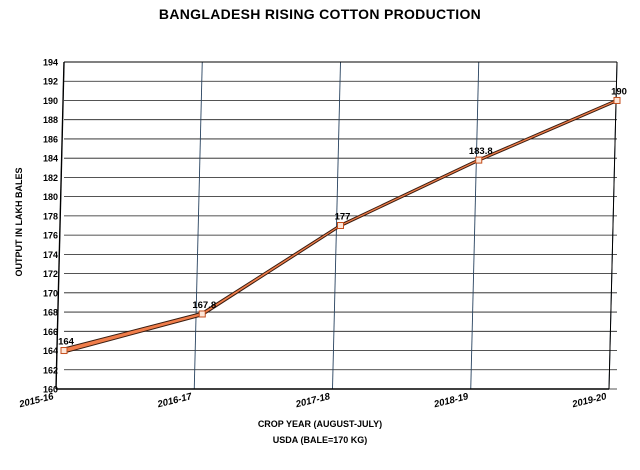 This screenshot has width=640, height=470. What do you see at coordinates (320, 14) in the screenshot?
I see `chart-title: BANGLADESH RISING COTTON PRODUCTION` at bounding box center [320, 14].